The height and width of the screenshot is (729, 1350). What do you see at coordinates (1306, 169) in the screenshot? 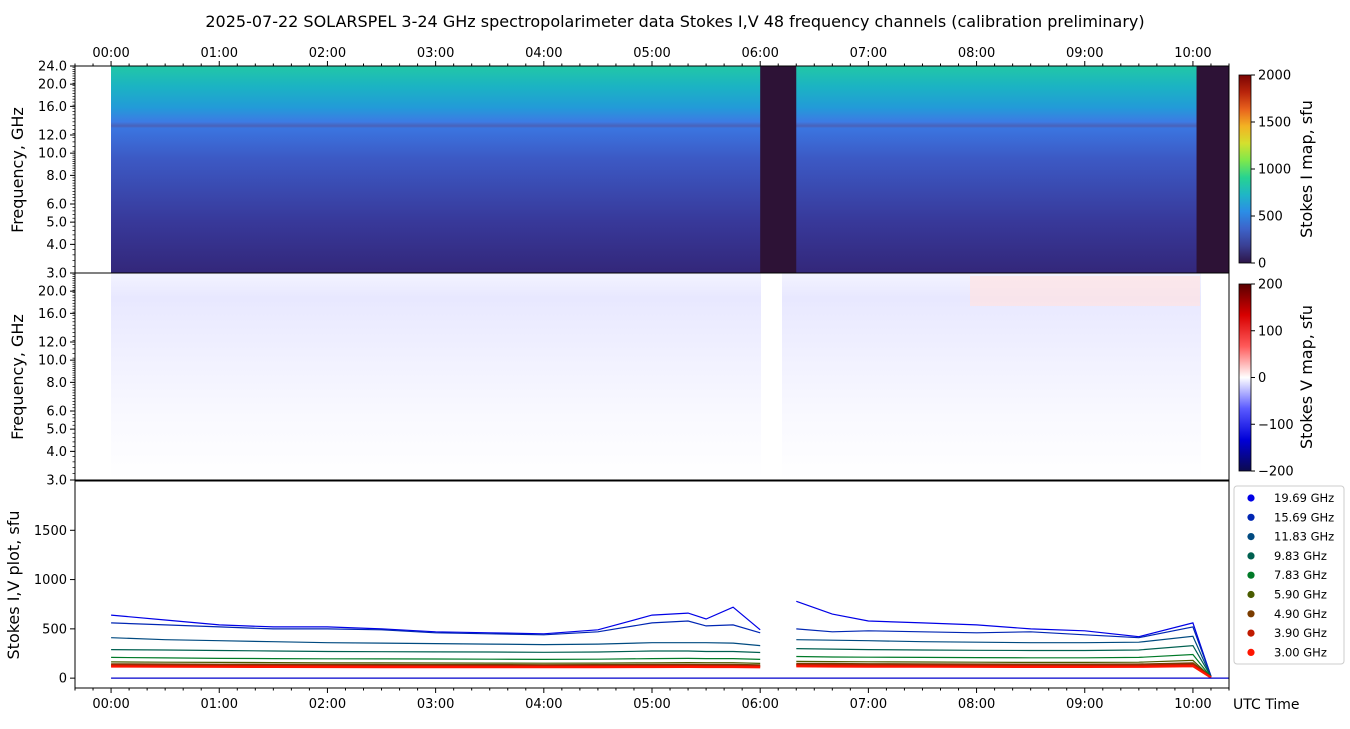
I see `stokes-i-colorbar-label: Stokes I map, sfu` at bounding box center [1306, 169].